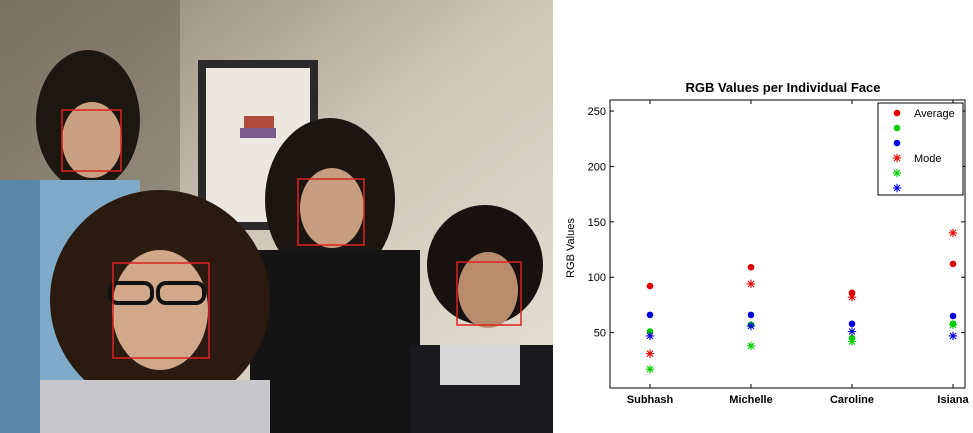 This screenshot has width=973, height=433. I want to click on x-tick-label: Isiana, so click(953, 400).